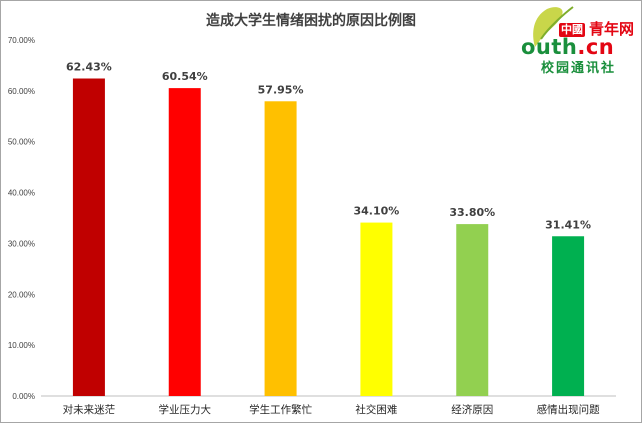 Image resolution: width=642 pixels, height=423 pixels. Describe the element at coordinates (572, 30) in the screenshot. I see `logo-china-text: 中國` at that location.